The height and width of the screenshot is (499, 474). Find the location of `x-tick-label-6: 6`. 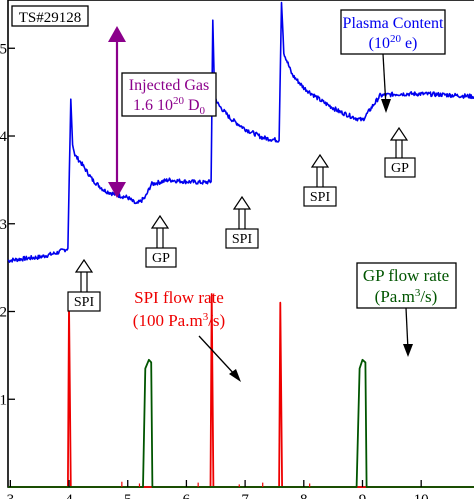

x-tick-label-6: 6 is located at coordinates (187, 495).